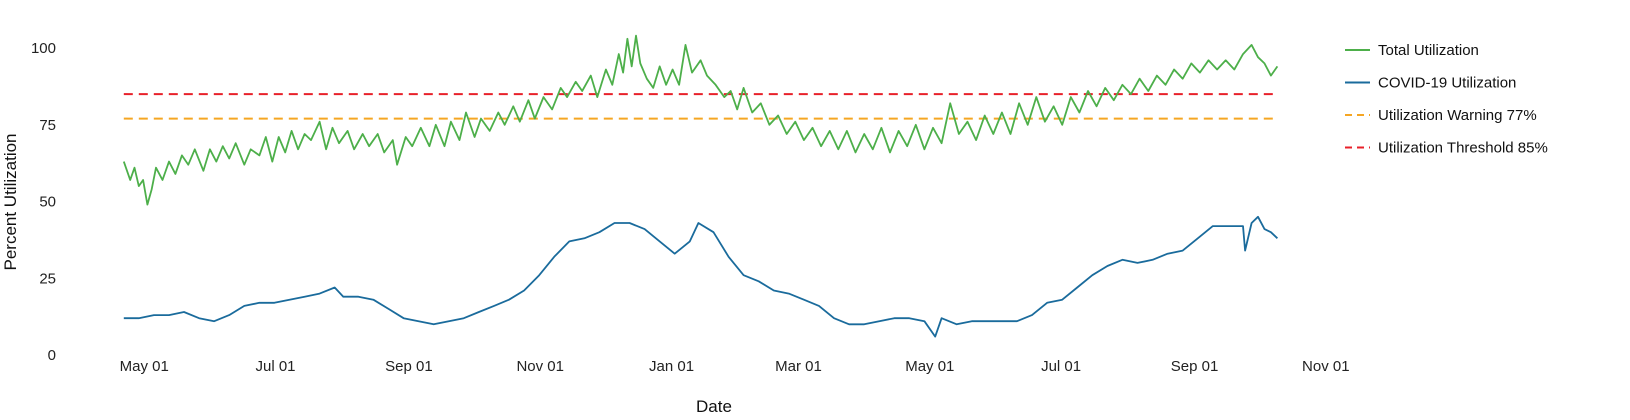 The image size is (1630, 420). Describe the element at coordinates (798, 366) in the screenshot. I see `x-tick-label: Mar 01` at that location.